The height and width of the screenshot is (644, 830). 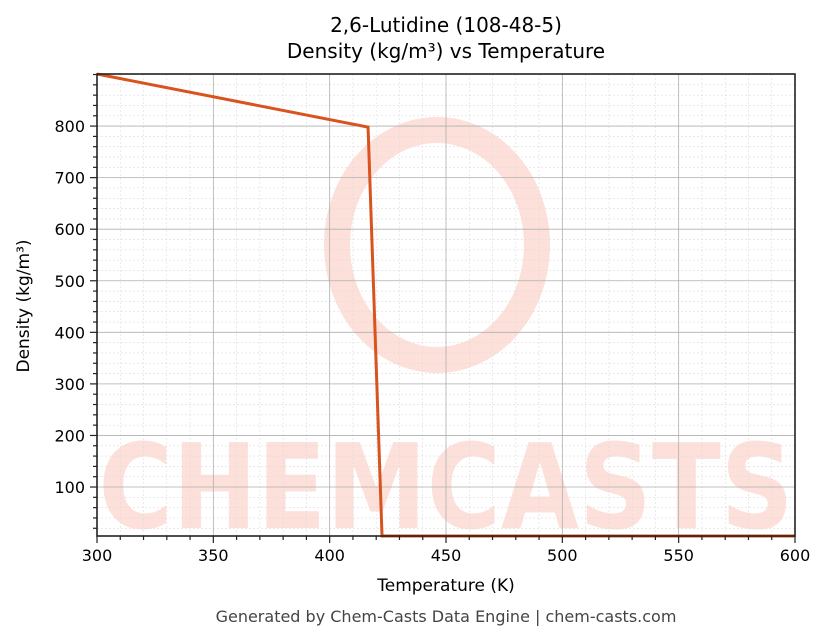 What do you see at coordinates (678, 555) in the screenshot?
I see `svg-text: 550` at bounding box center [678, 555].